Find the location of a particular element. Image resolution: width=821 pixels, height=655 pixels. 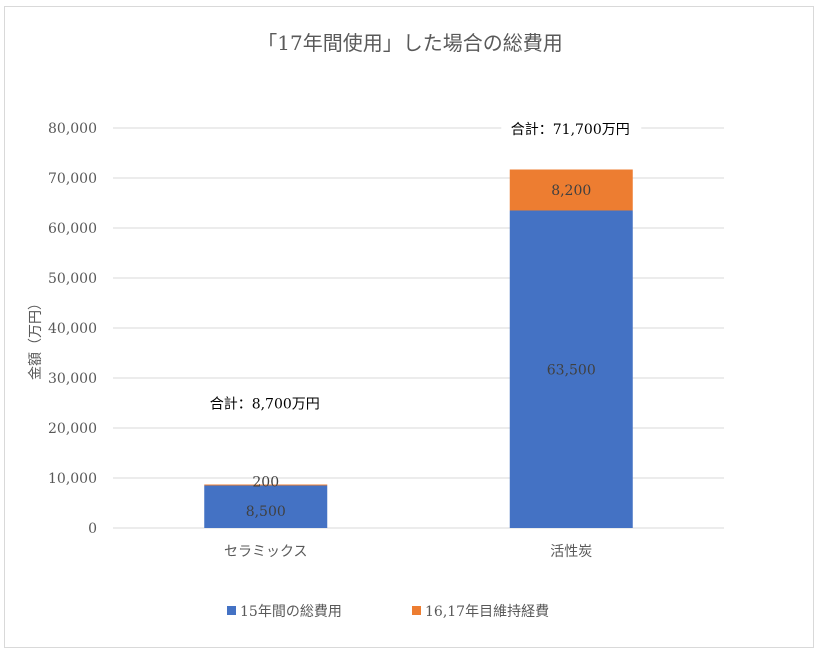

total-label: 合計：8,700万円 is located at coordinates (265, 405).